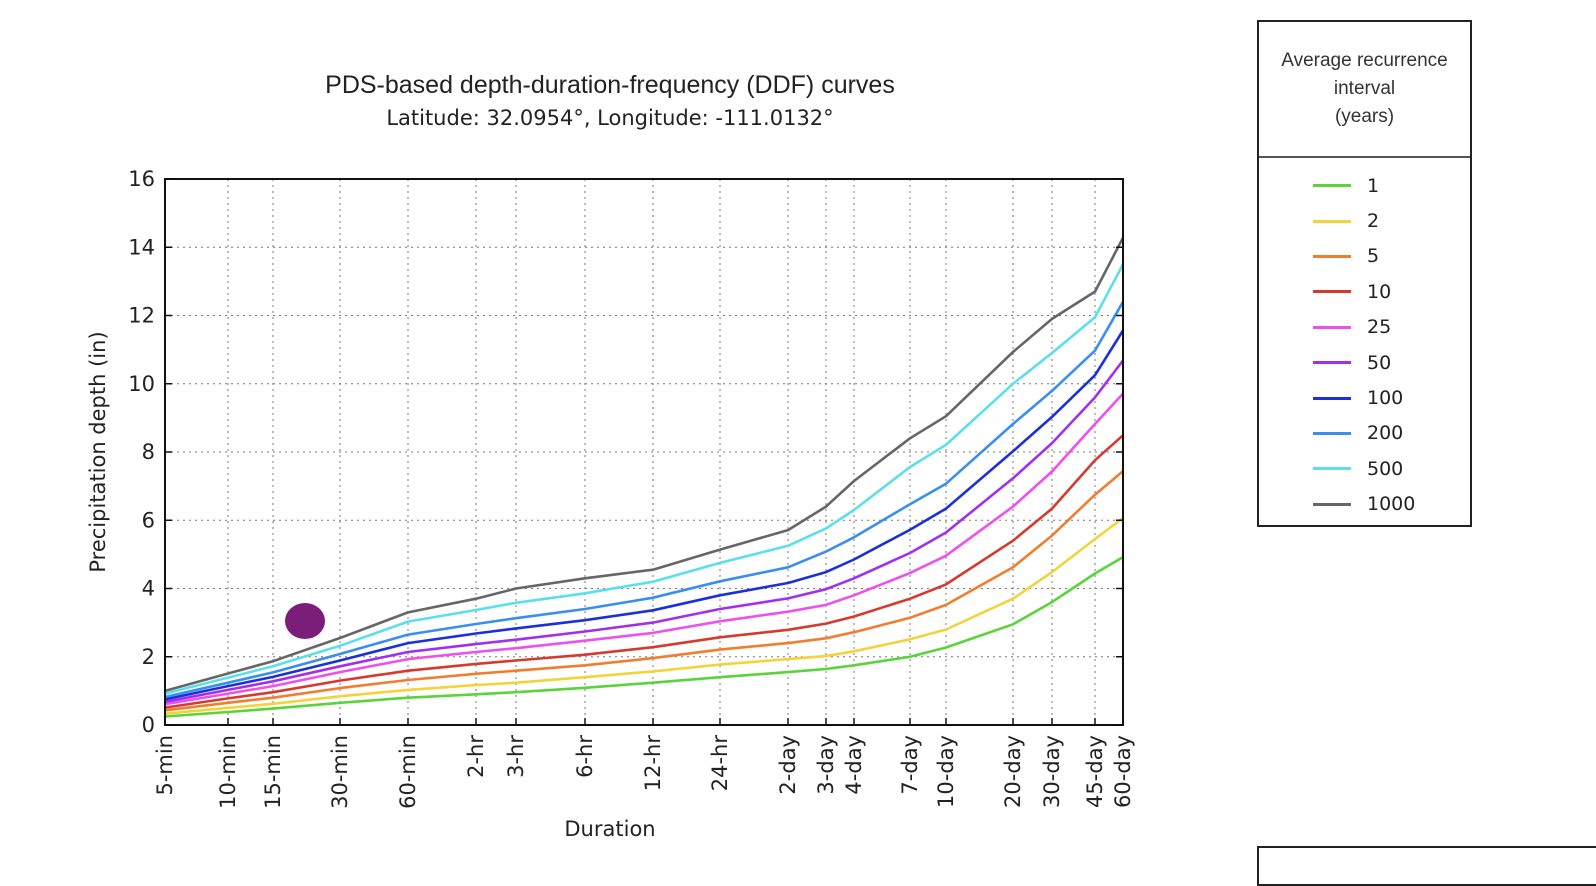 Image resolution: width=1596 pixels, height=886 pixels. What do you see at coordinates (148, 589) in the screenshot?
I see `y-tick-label: 4` at bounding box center [148, 589].